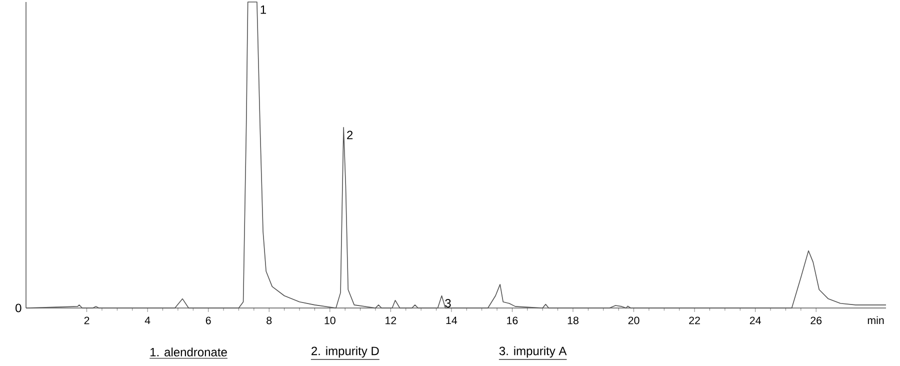 The image size is (900, 366). Describe the element at coordinates (87, 320) in the screenshot. I see `x-tick-label: 2` at that location.